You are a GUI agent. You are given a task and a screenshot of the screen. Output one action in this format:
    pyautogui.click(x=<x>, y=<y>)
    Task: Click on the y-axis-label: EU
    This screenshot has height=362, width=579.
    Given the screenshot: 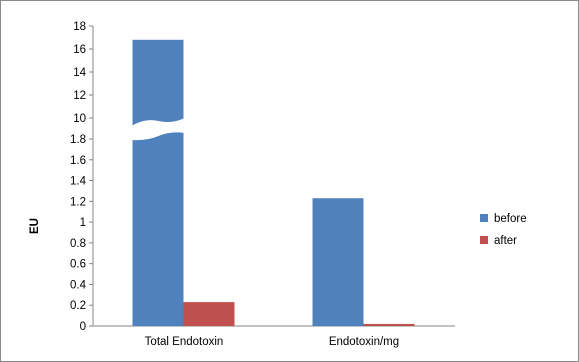 What is the action you would take?
    pyautogui.click(x=35, y=226)
    